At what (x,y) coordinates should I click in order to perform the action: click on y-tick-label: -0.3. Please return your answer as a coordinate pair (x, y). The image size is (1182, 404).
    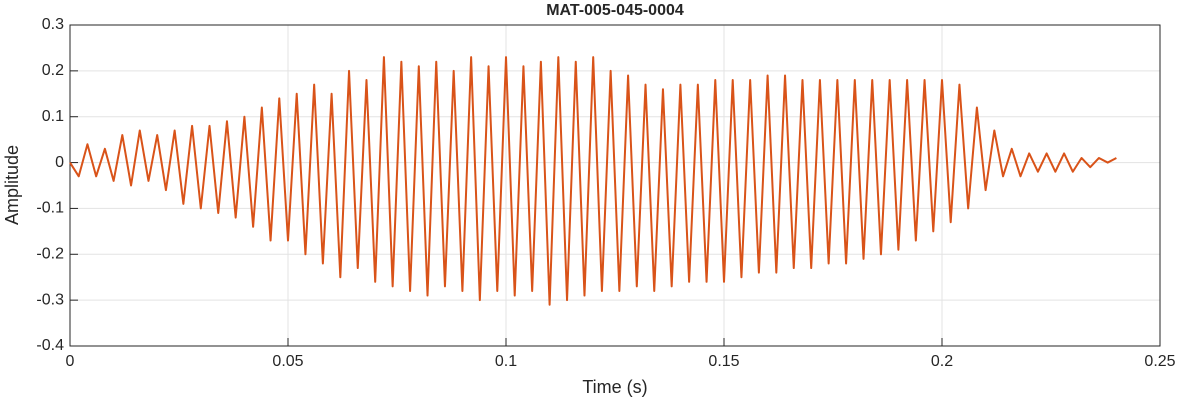
    Looking at the image, I should click on (50, 299).